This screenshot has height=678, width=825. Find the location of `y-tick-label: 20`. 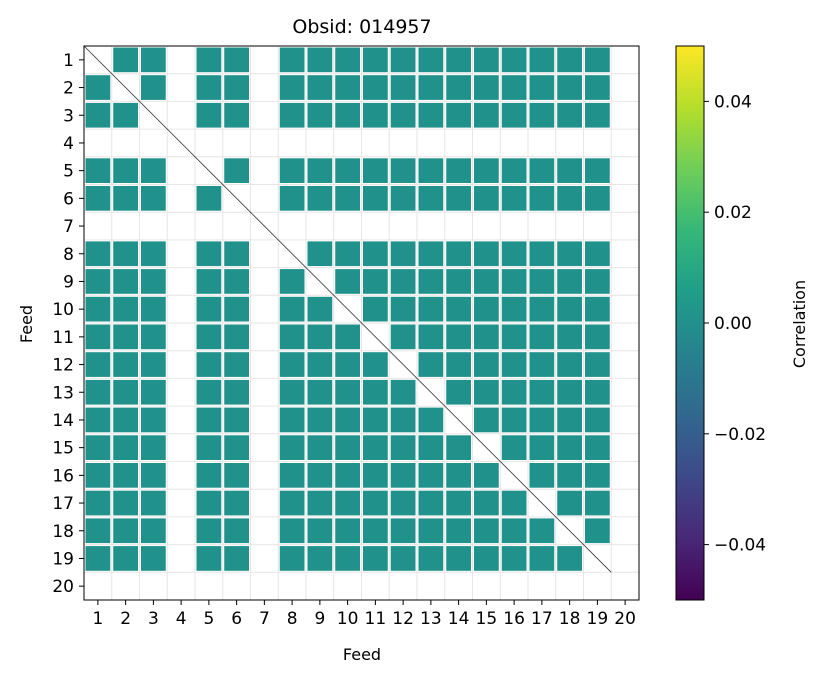

y-tick-label: 20 is located at coordinates (63, 587).